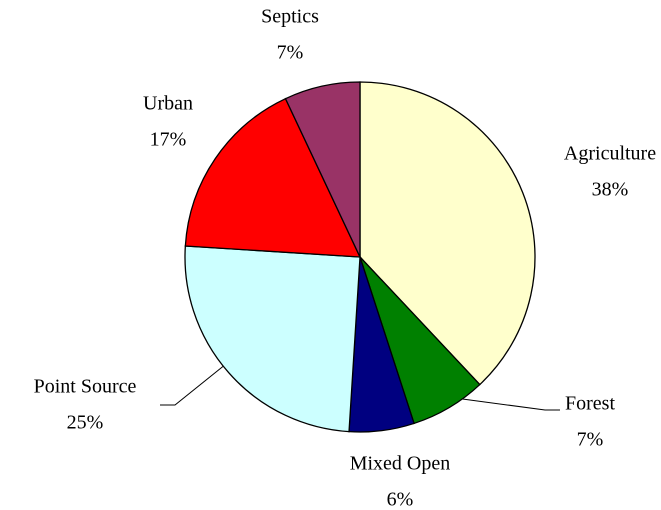 The width and height of the screenshot is (661, 510). What do you see at coordinates (168, 140) in the screenshot?
I see `slice-value-label: 17%` at bounding box center [168, 140].